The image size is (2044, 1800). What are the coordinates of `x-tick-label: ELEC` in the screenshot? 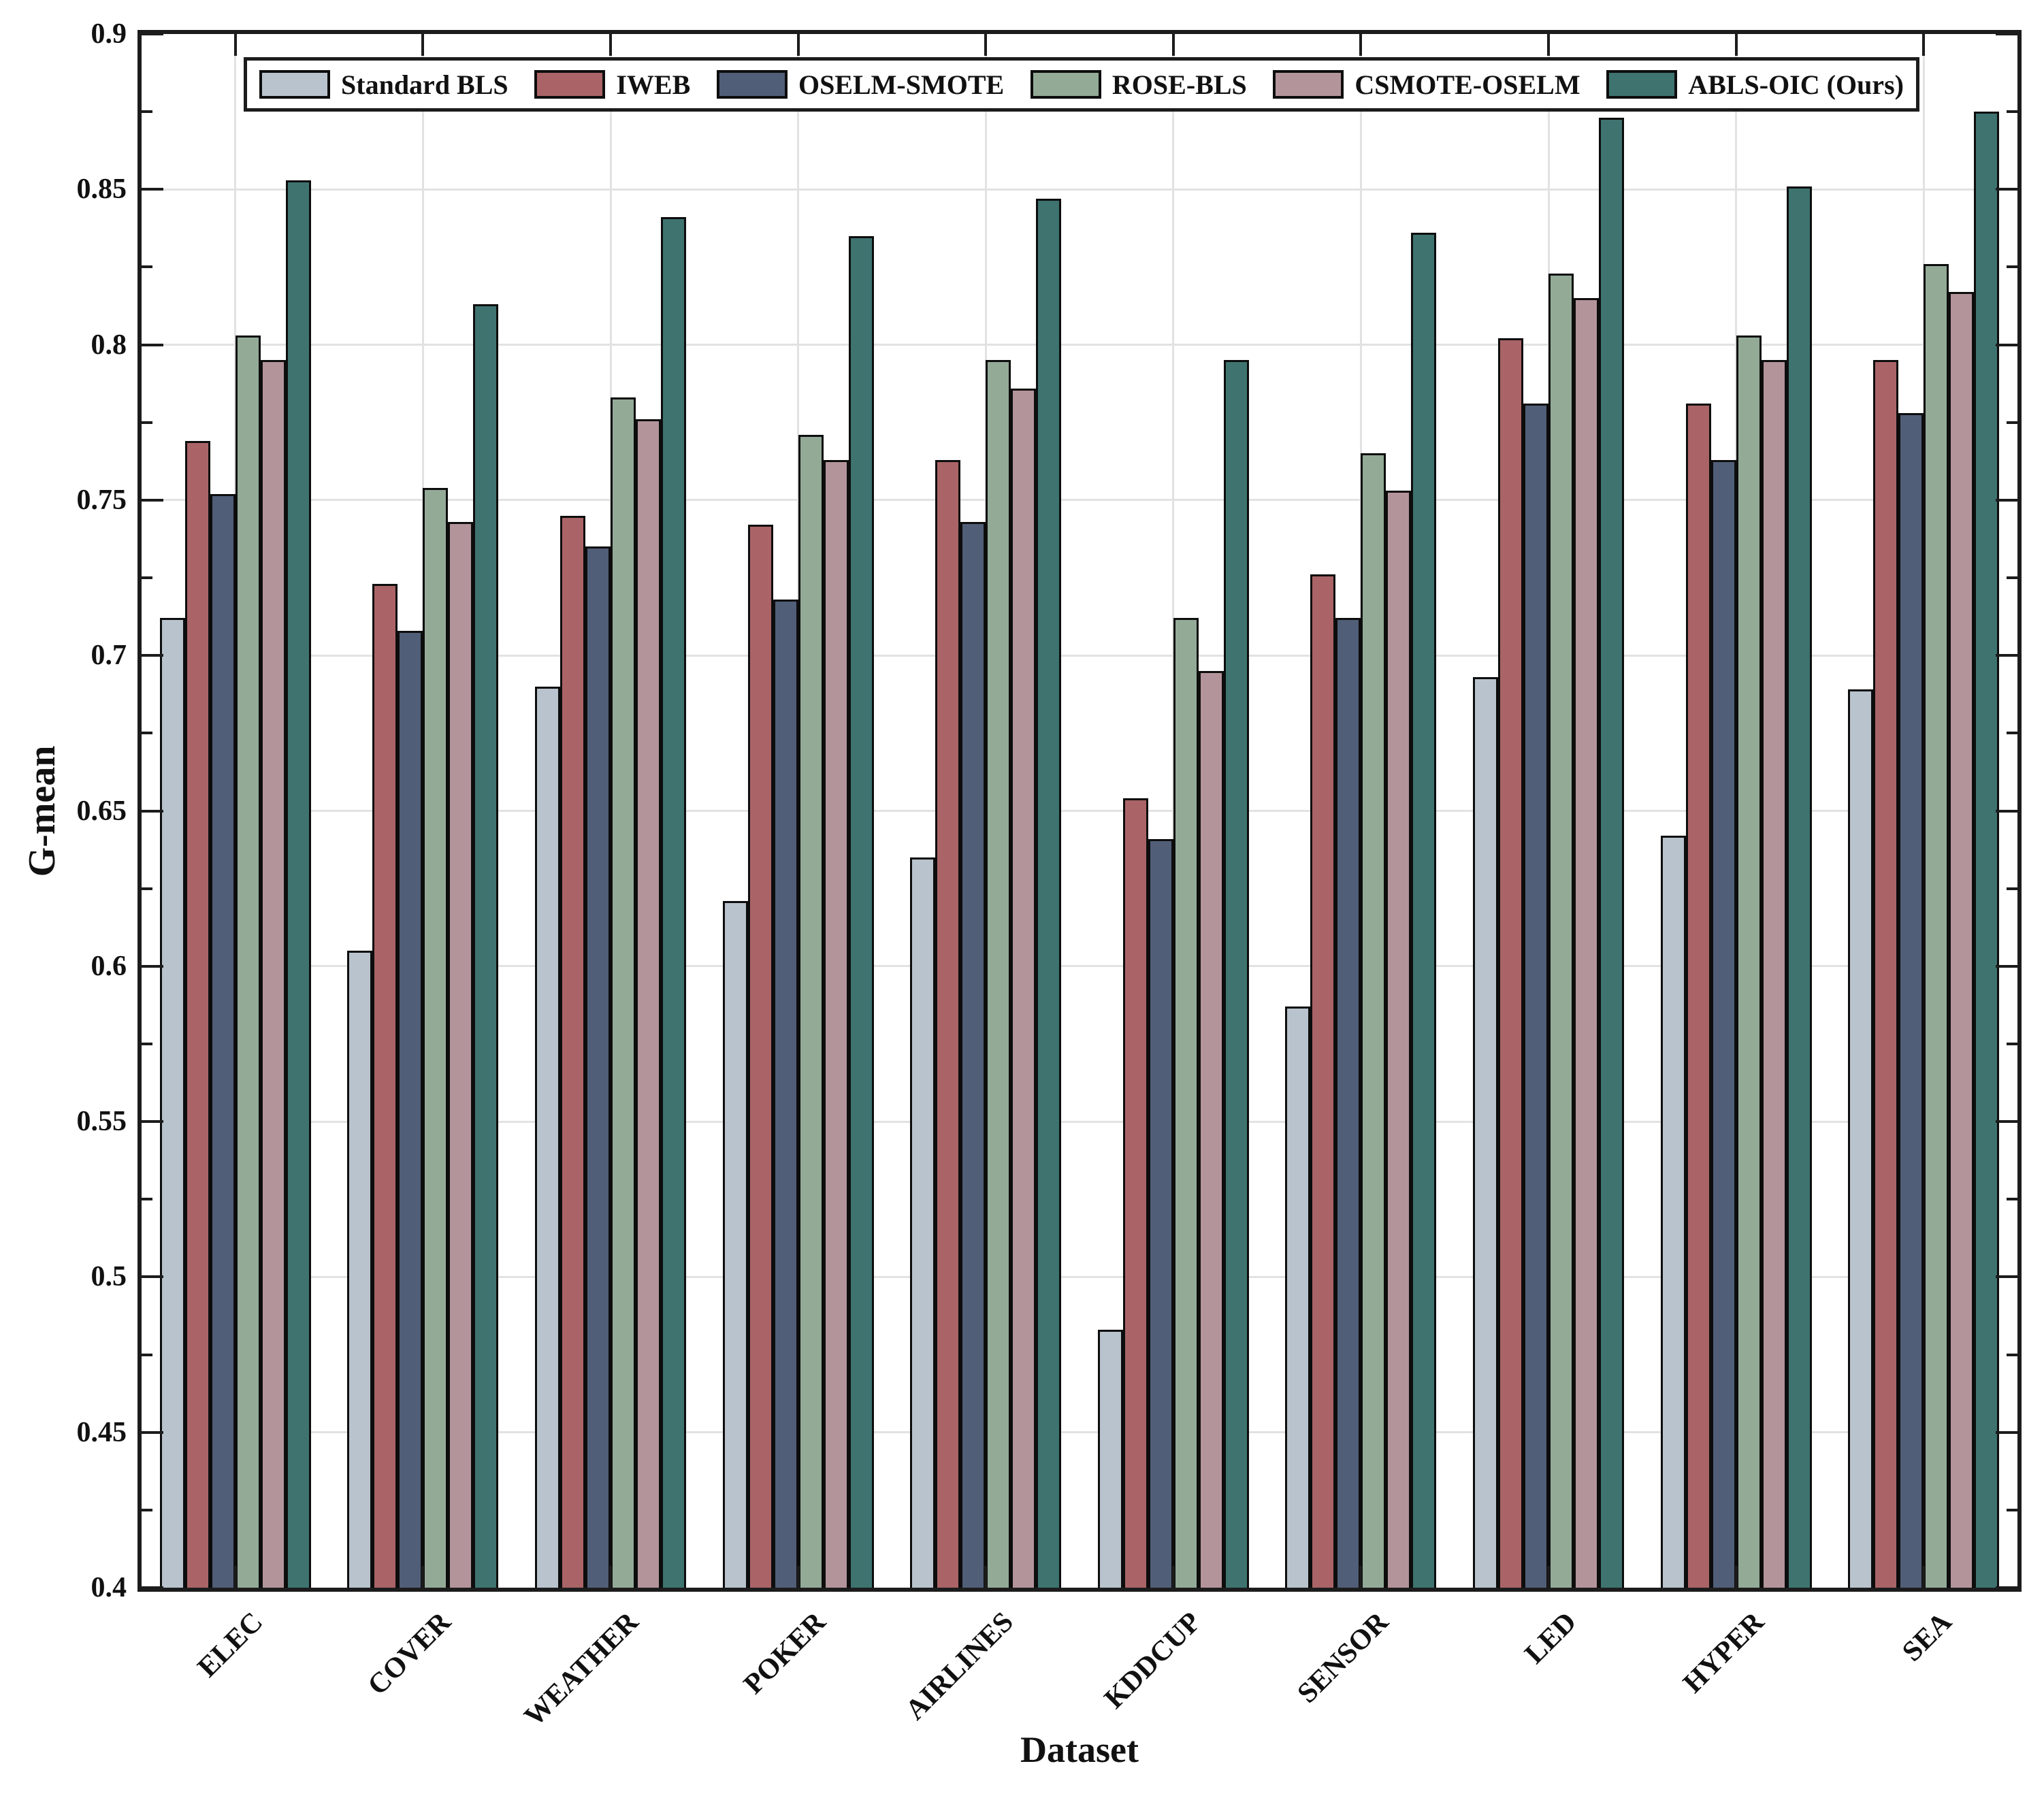 It's located at (231, 1645).